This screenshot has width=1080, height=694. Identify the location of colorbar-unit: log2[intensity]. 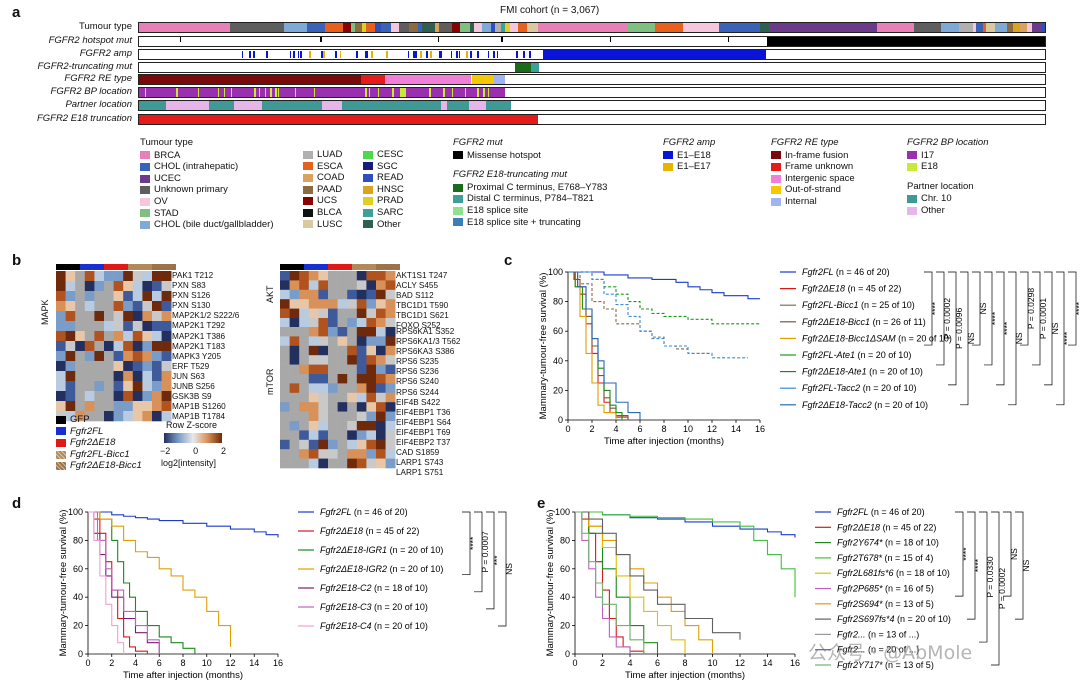
(189, 463).